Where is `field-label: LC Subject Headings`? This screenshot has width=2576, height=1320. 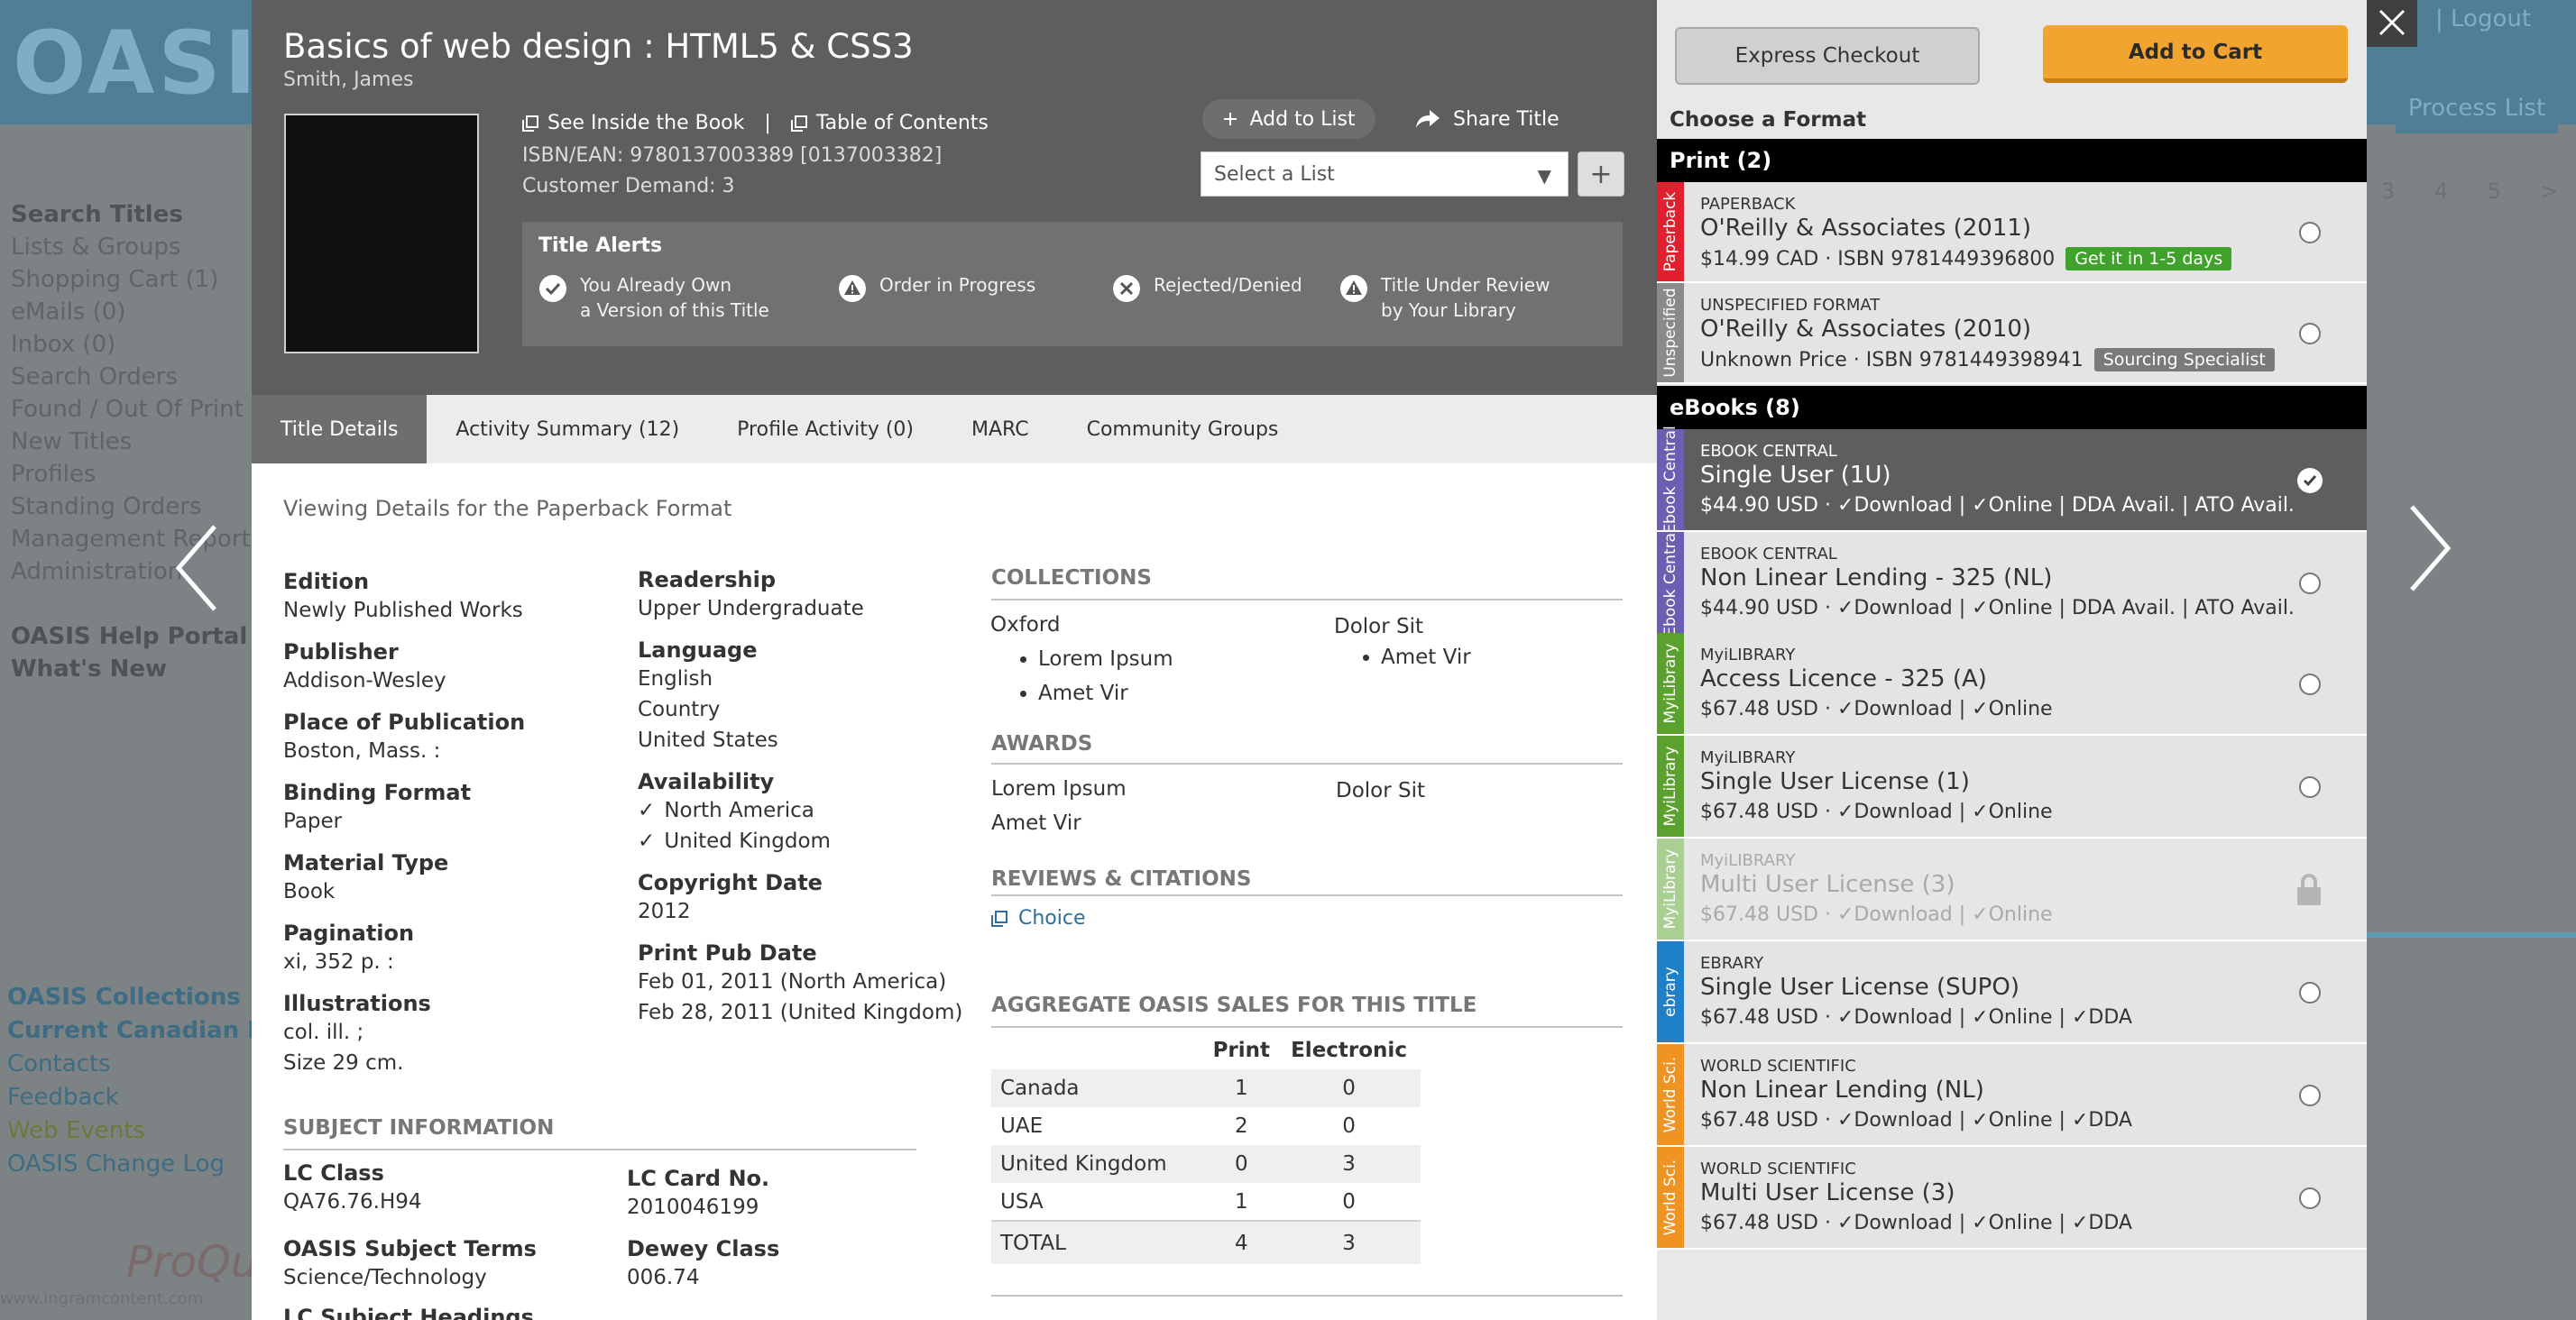 field-label: LC Subject Headings is located at coordinates (408, 1312).